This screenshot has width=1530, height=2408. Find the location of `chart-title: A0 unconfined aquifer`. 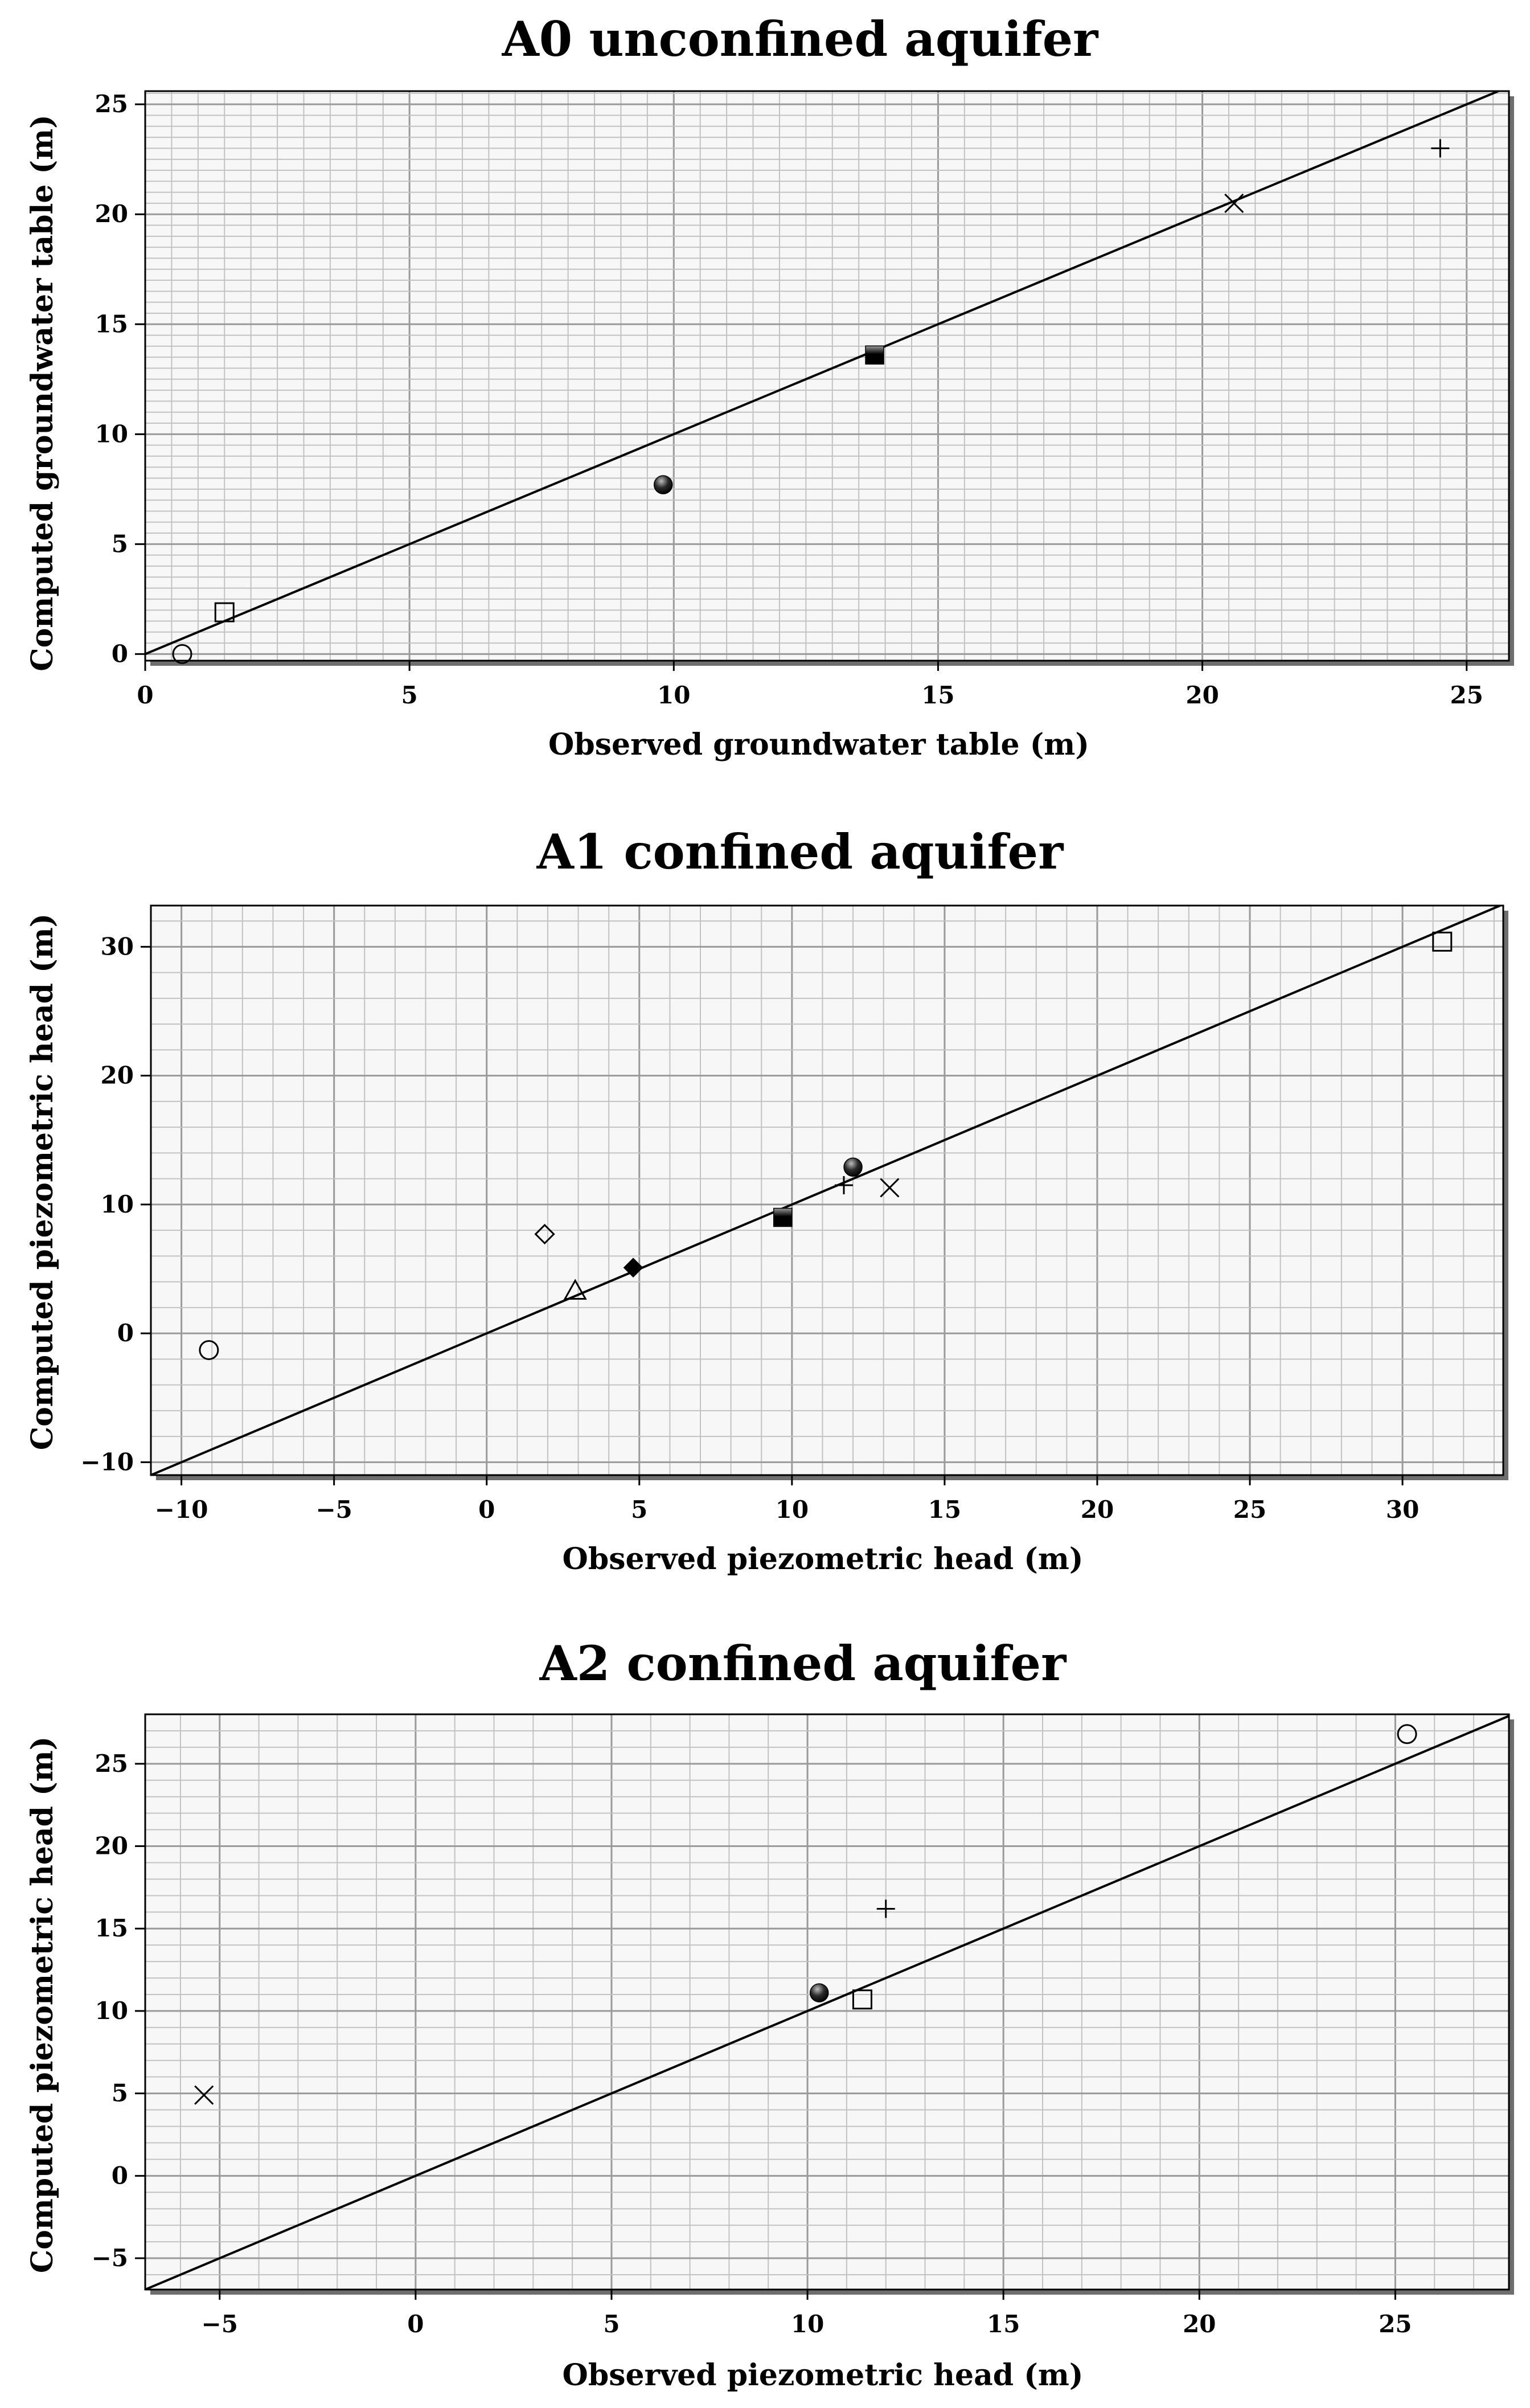

chart-title: A0 unconfined aquifer is located at coordinates (801, 39).